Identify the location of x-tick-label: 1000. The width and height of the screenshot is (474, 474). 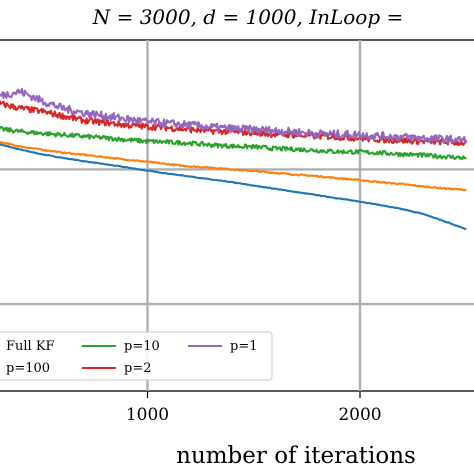
(147, 415).